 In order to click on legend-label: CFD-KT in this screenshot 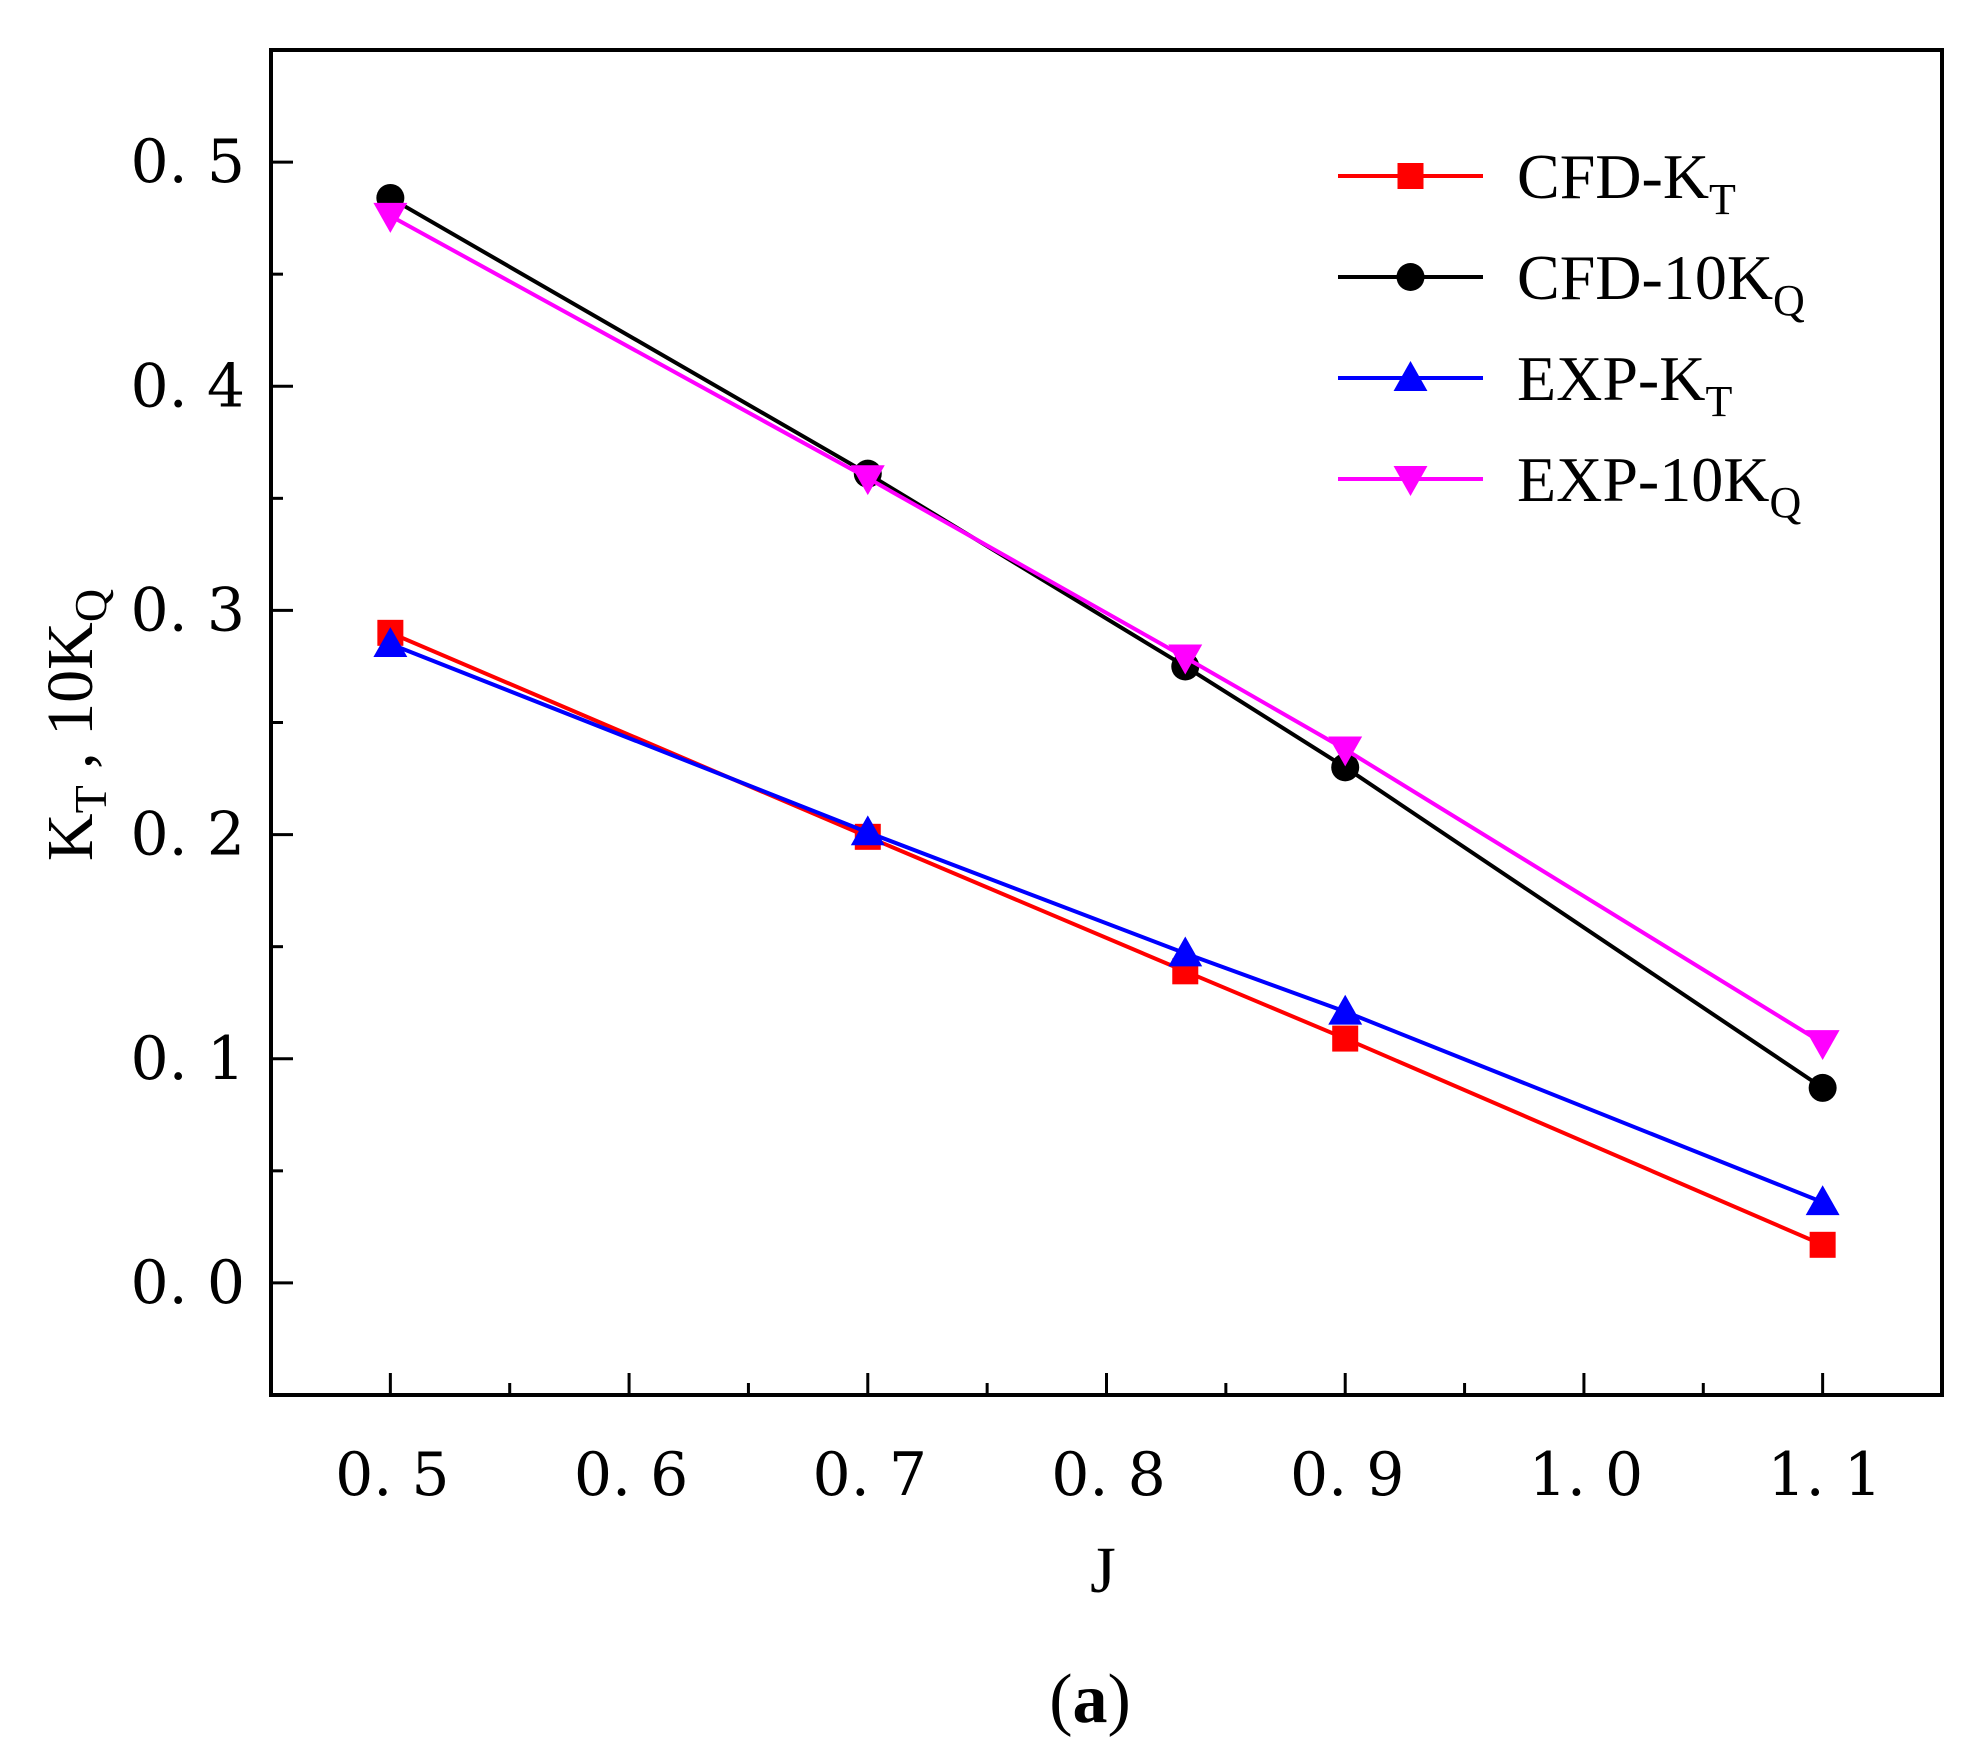, I will do `click(1626, 182)`.